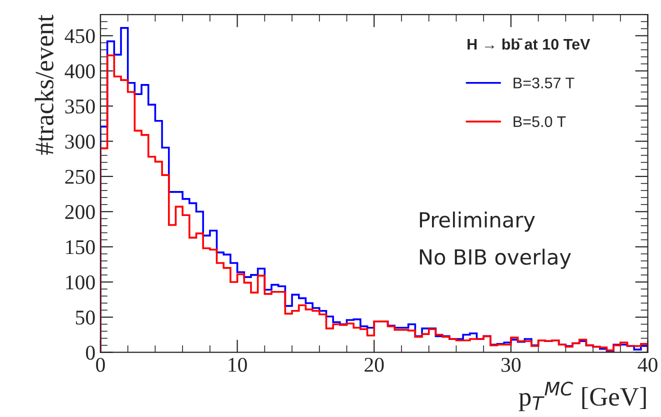 The height and width of the screenshot is (417, 661). Describe the element at coordinates (237, 365) in the screenshot. I see `x-tick-label: 10` at that location.